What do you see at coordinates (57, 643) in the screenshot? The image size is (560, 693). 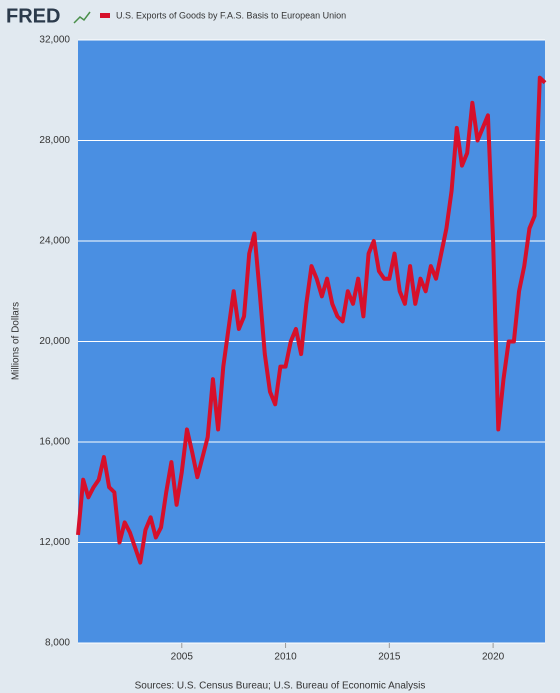 I see `y-tick-label: 8,000` at bounding box center [57, 643].